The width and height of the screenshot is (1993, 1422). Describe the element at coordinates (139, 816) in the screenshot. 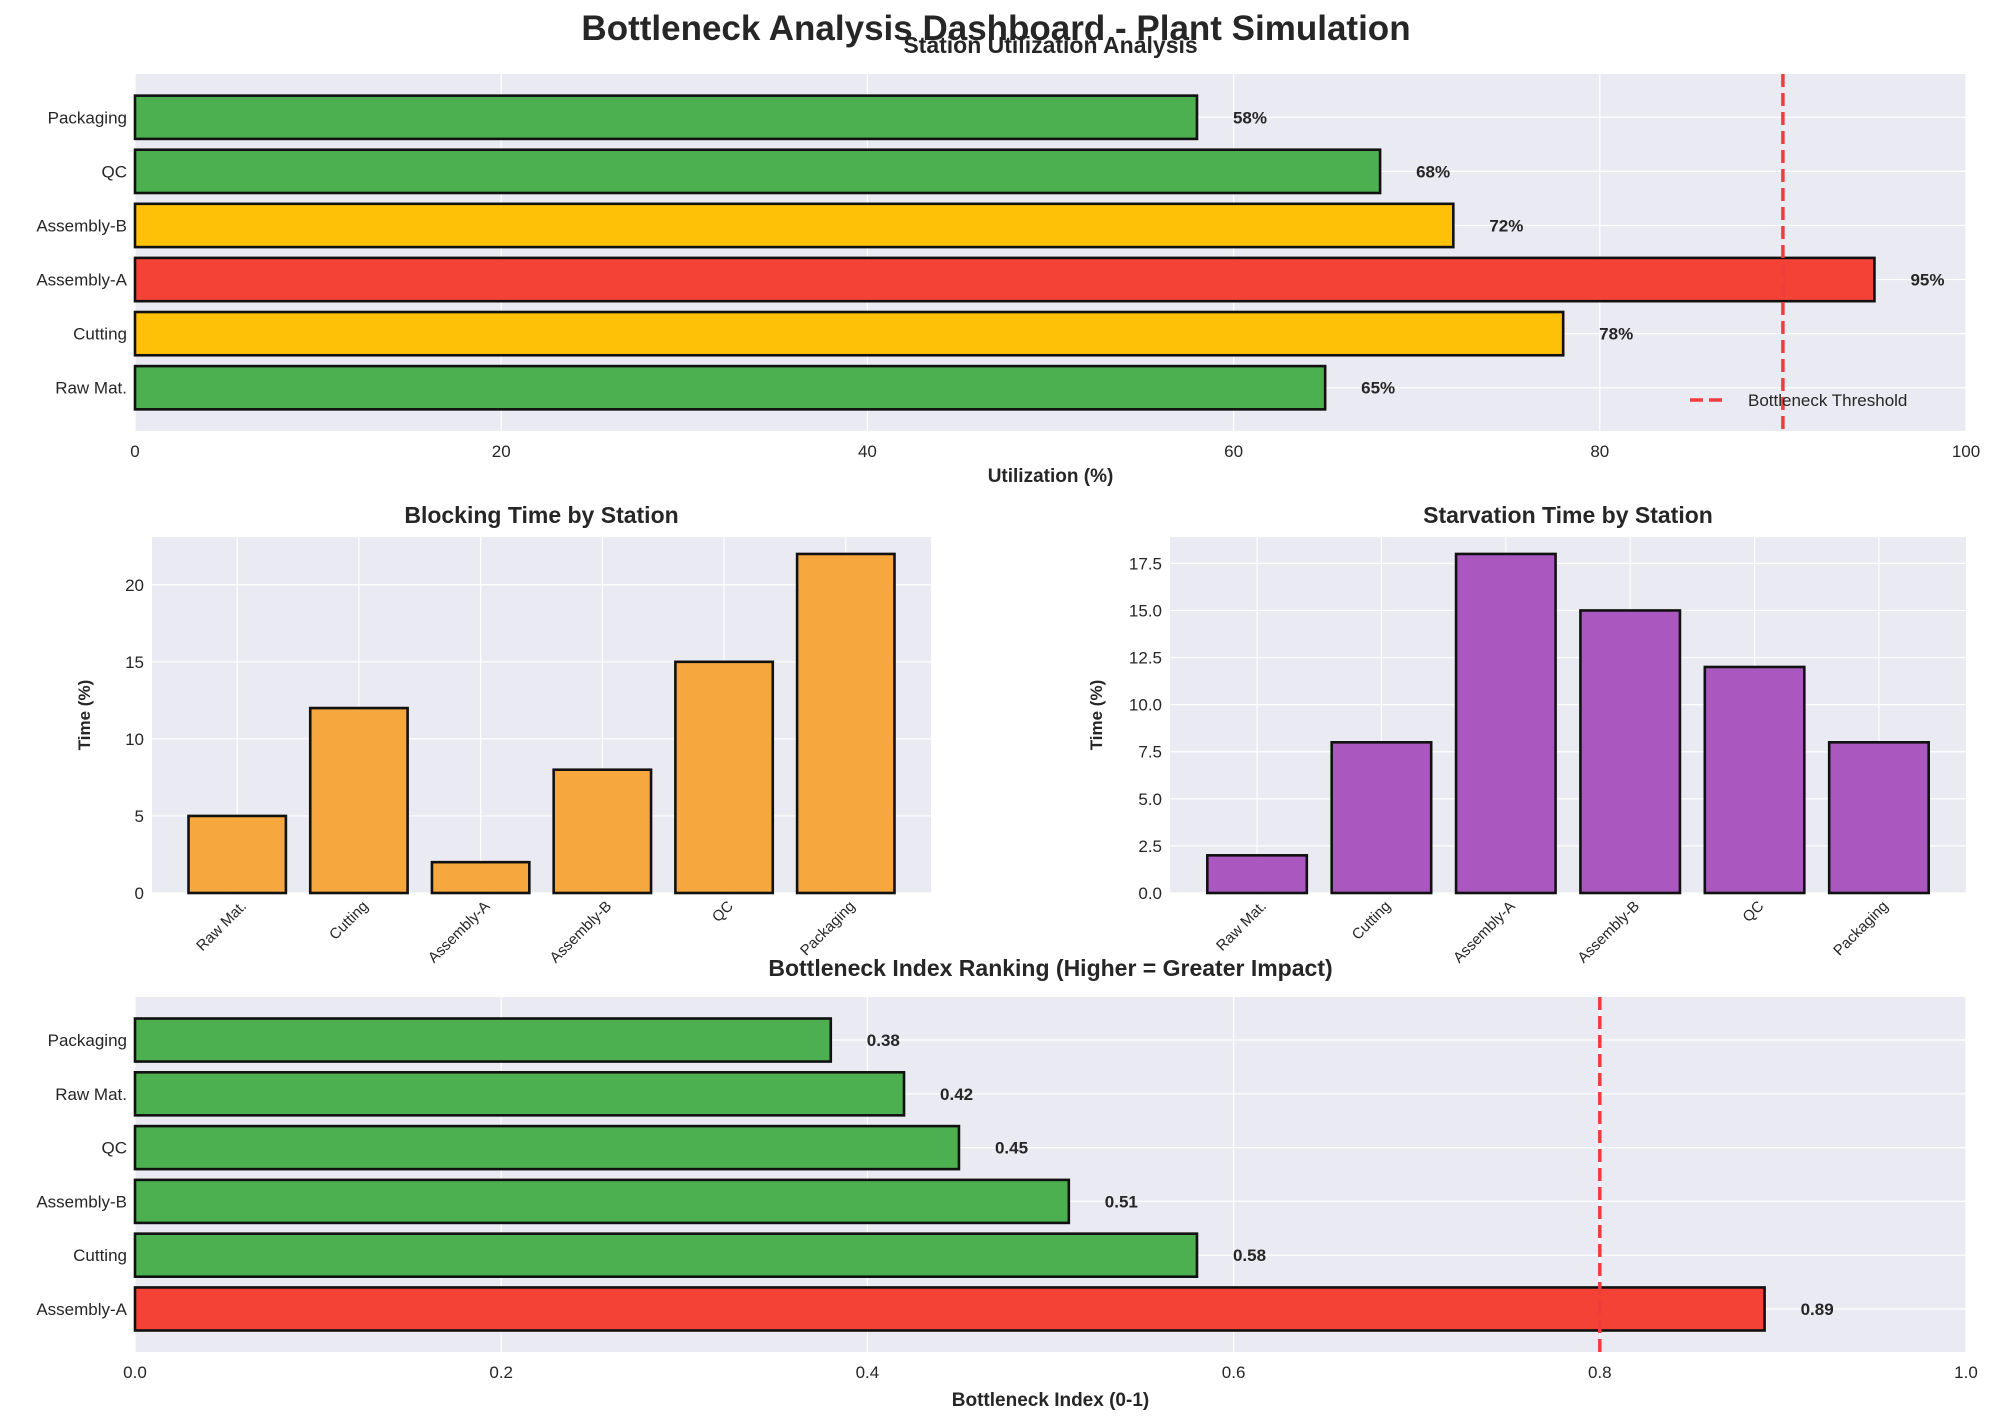

I see `blocking-ytick-label: 5` at that location.